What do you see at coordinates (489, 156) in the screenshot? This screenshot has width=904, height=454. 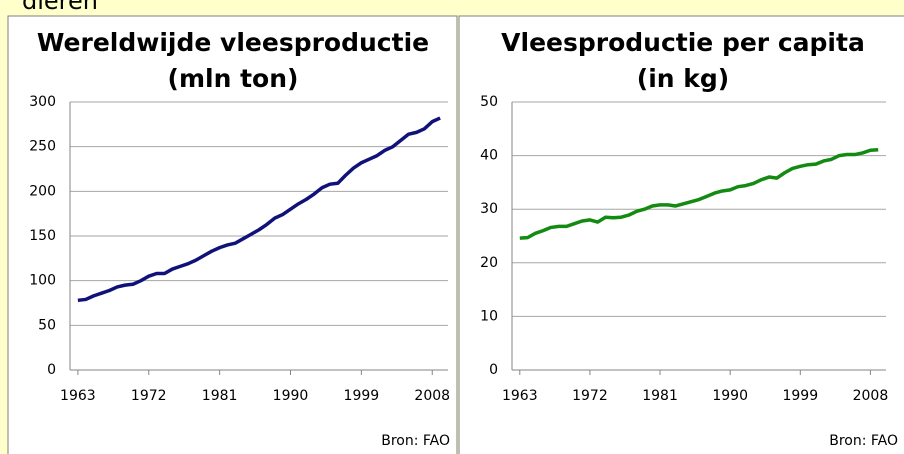 I see `y-tick-label: 40` at bounding box center [489, 156].